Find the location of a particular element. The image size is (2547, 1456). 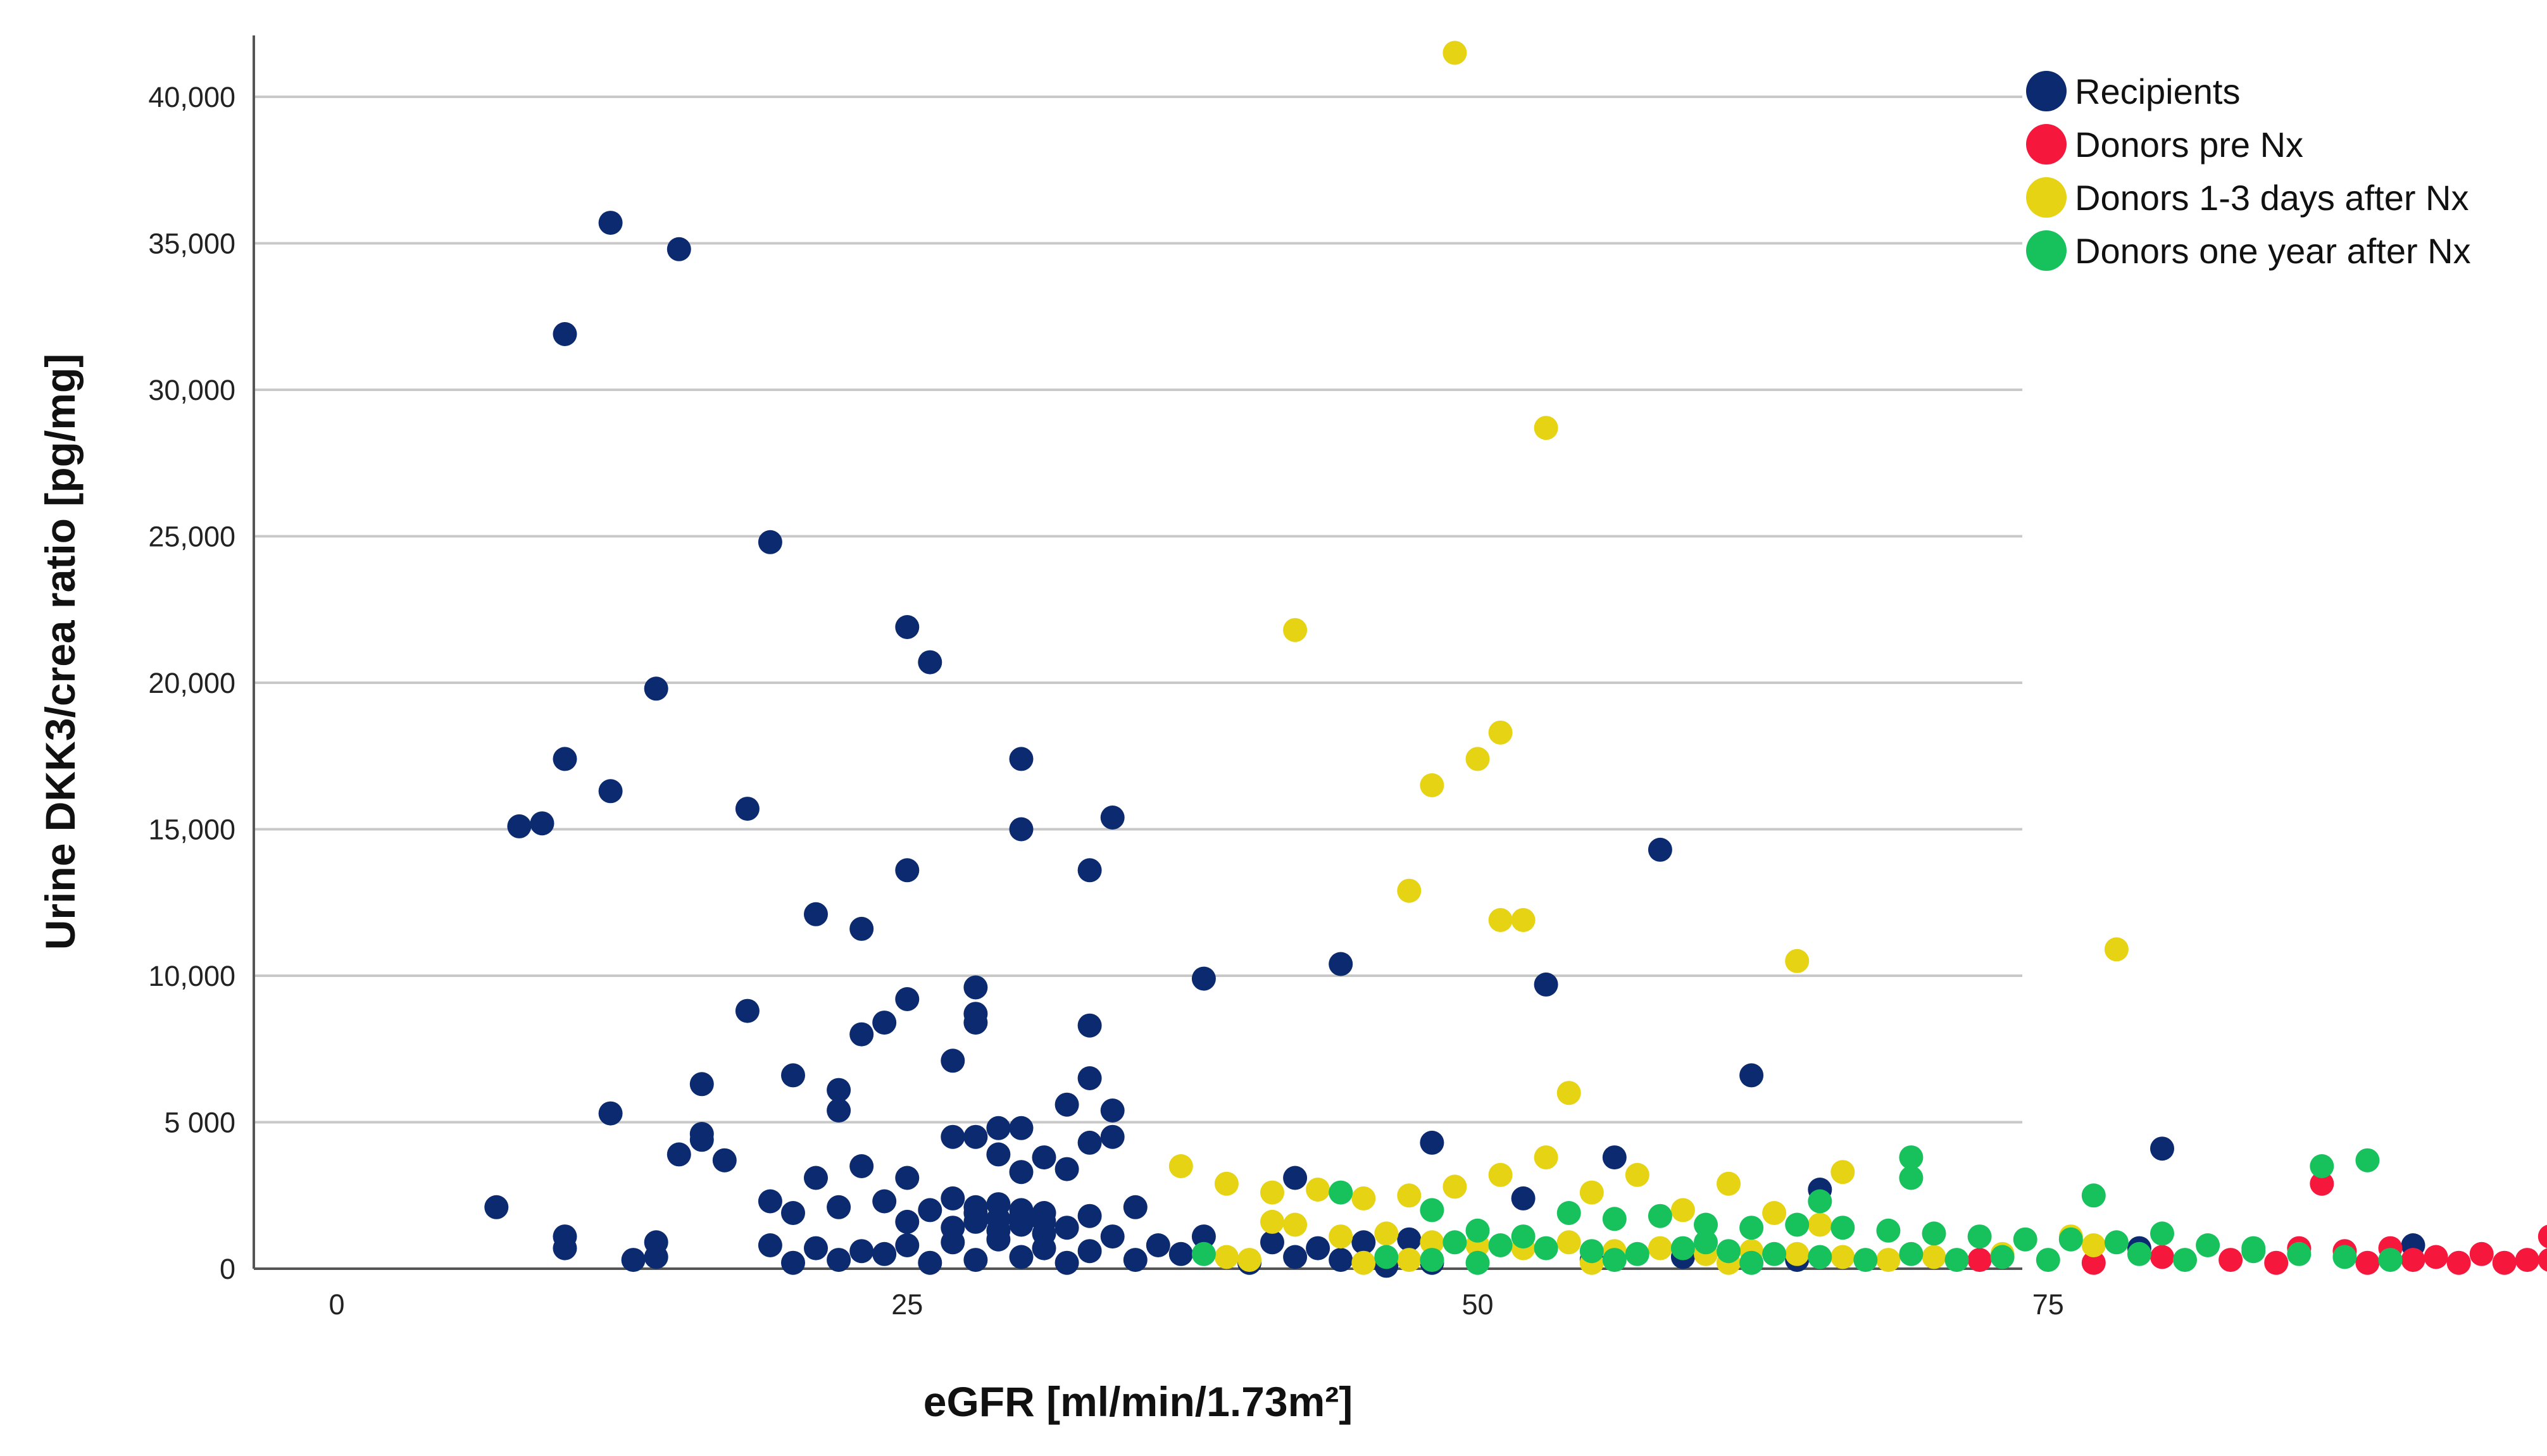

y-tick-label: 15,000 is located at coordinates (191, 830).